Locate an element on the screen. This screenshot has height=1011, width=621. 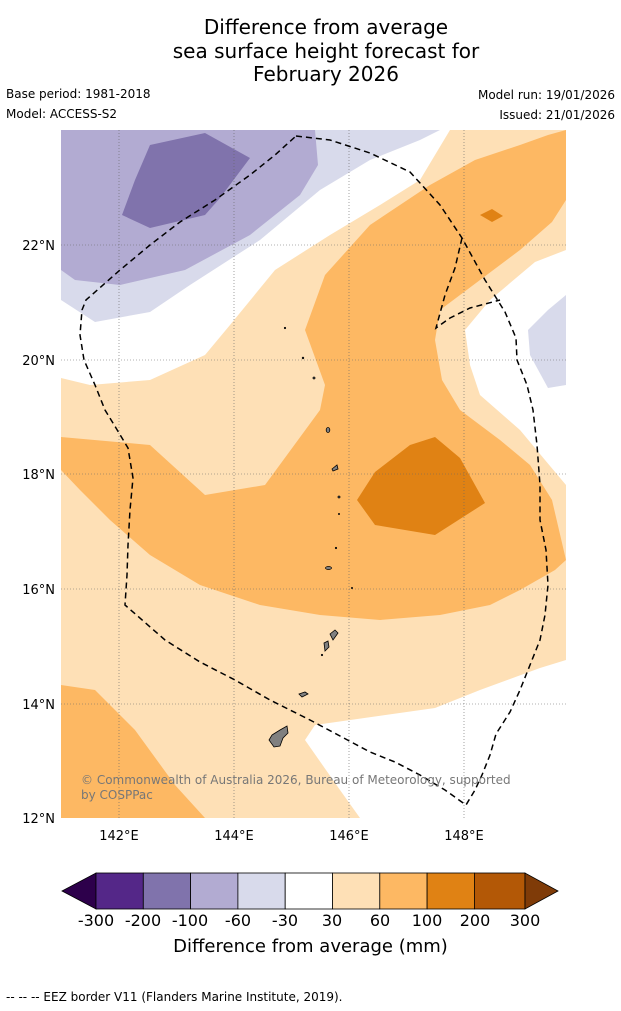
base-period: Base period: 1981-2018 is located at coordinates (78, 94).